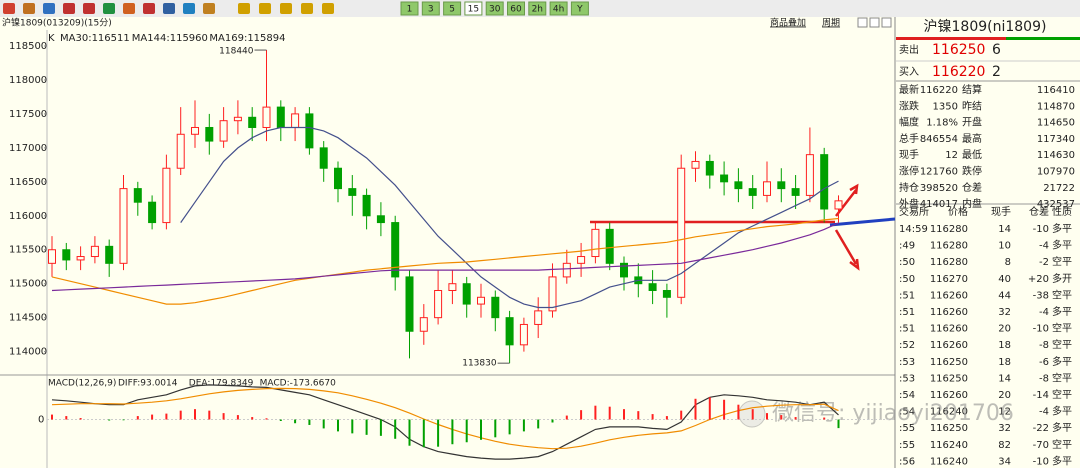 The width and height of the screenshot is (1080, 468). Describe the element at coordinates (939, 172) in the screenshot. I see `quote-value: 121760` at that location.